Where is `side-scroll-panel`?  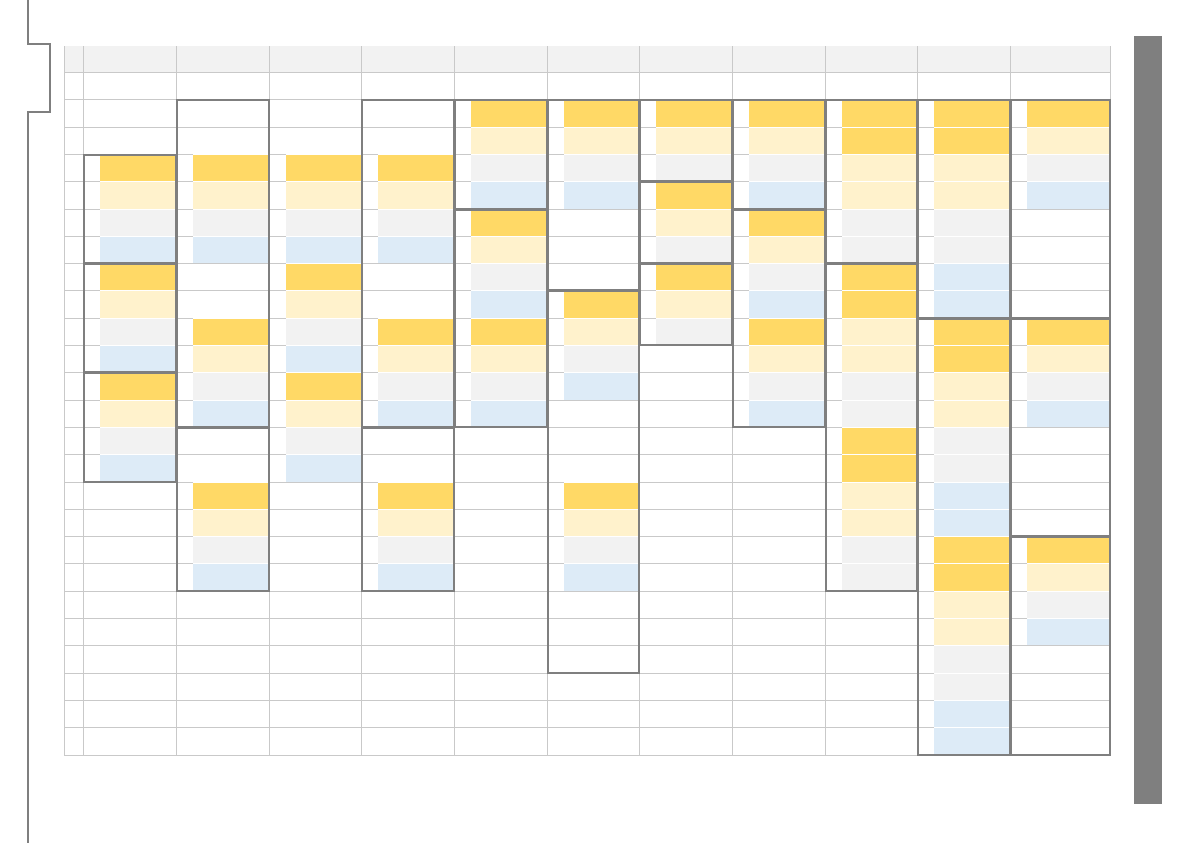 side-scroll-panel is located at coordinates (1148, 420).